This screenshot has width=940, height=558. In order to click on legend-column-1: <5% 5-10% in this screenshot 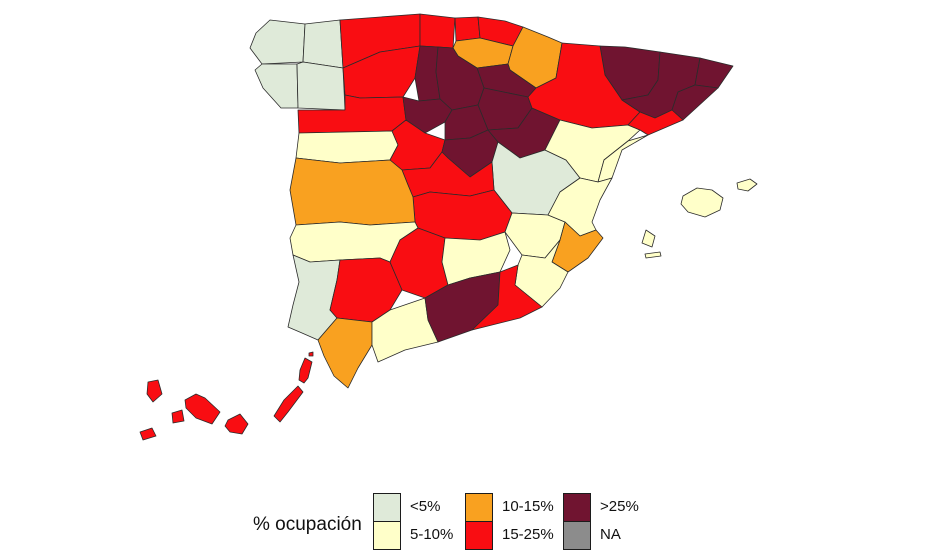, I will do `click(413, 521)`.